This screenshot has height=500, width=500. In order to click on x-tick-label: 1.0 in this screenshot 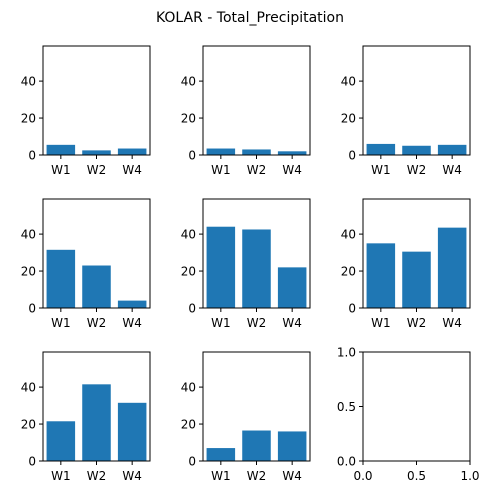, I will do `click(469, 476)`.